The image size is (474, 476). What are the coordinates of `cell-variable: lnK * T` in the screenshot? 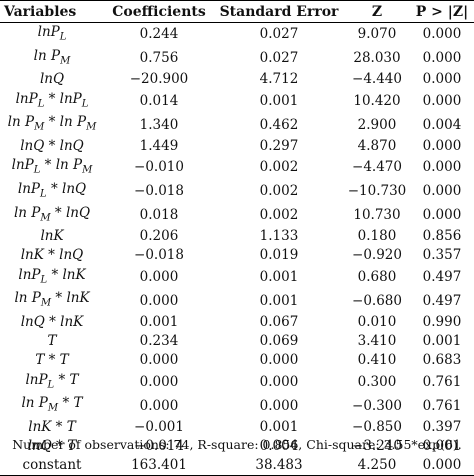 It's located at (52, 426).